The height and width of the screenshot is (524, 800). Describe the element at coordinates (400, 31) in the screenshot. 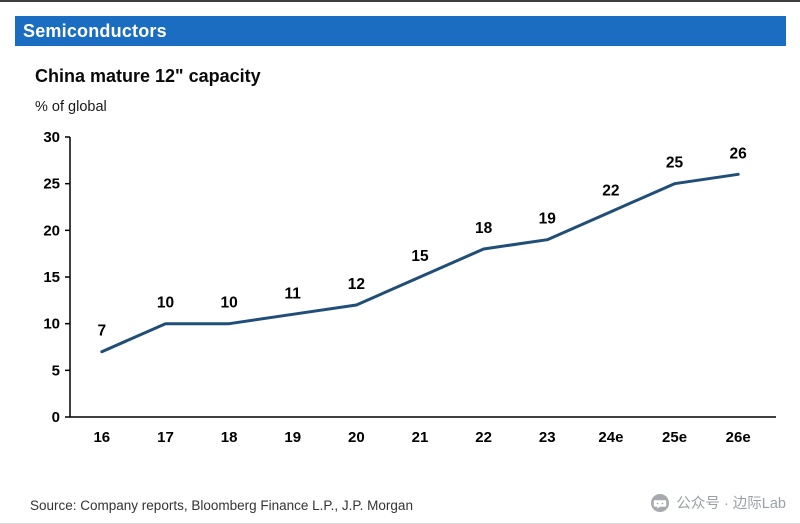

I see `header-bar: Semiconductors` at that location.